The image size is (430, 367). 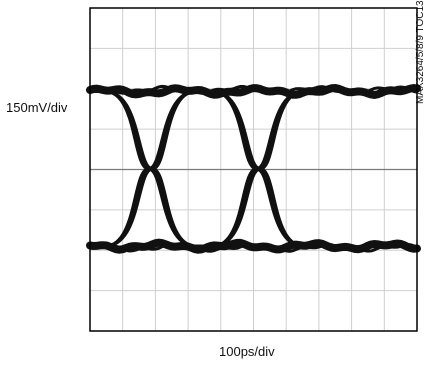 What do you see at coordinates (247, 351) in the screenshot?
I see `x-axis-label: 100ps/div` at bounding box center [247, 351].